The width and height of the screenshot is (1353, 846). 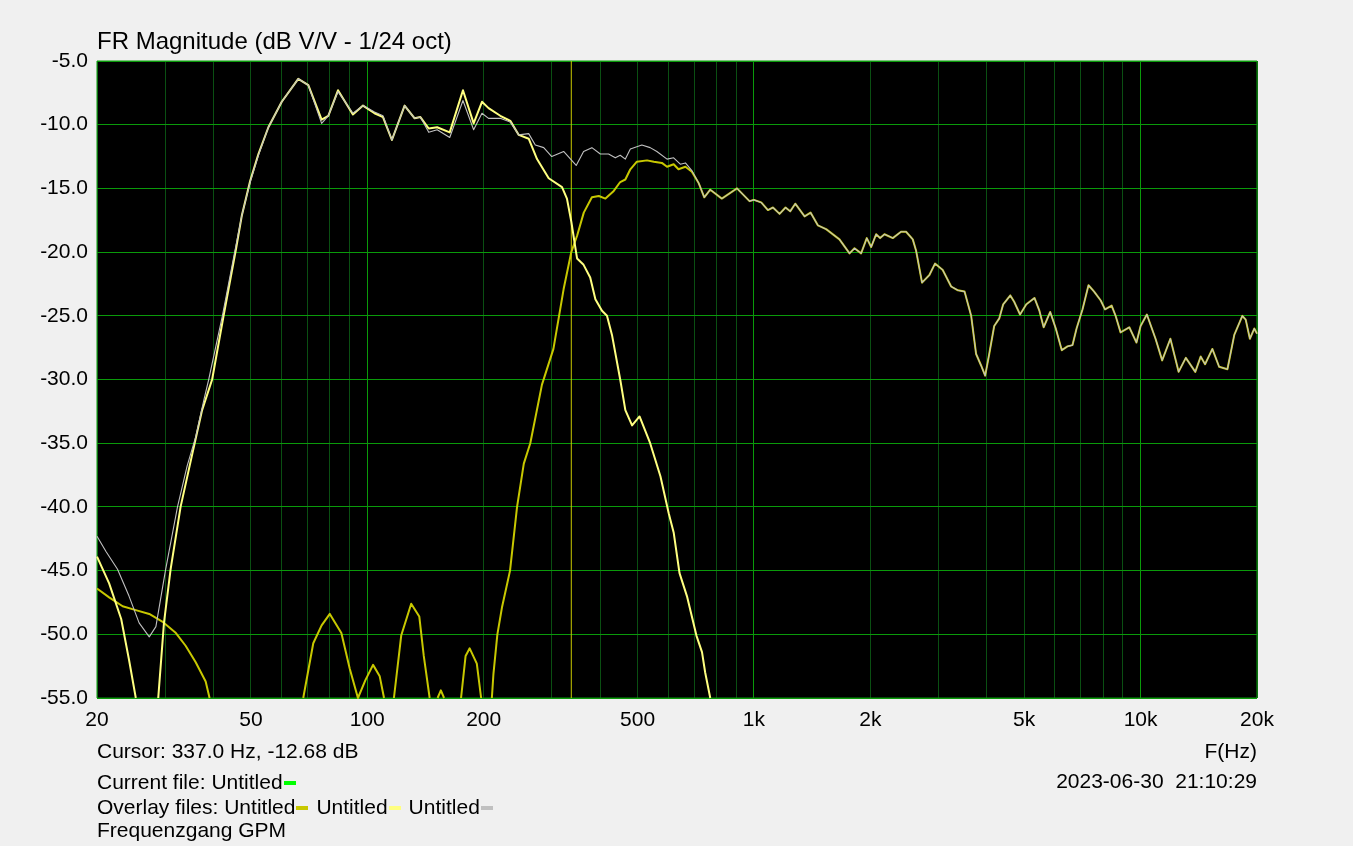 What do you see at coordinates (367, 719) in the screenshot?
I see `x-tick-label: 100` at bounding box center [367, 719].